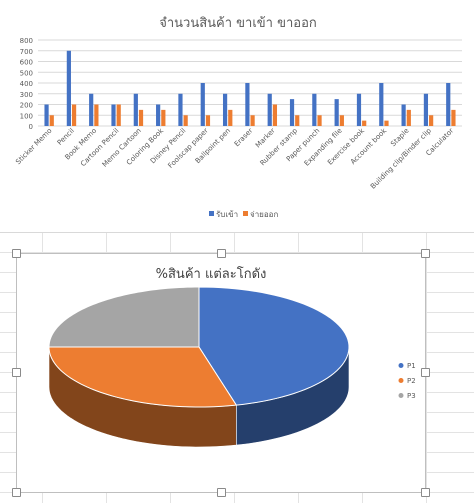  I want to click on resize-handle-bottom-right, so click(425, 492).